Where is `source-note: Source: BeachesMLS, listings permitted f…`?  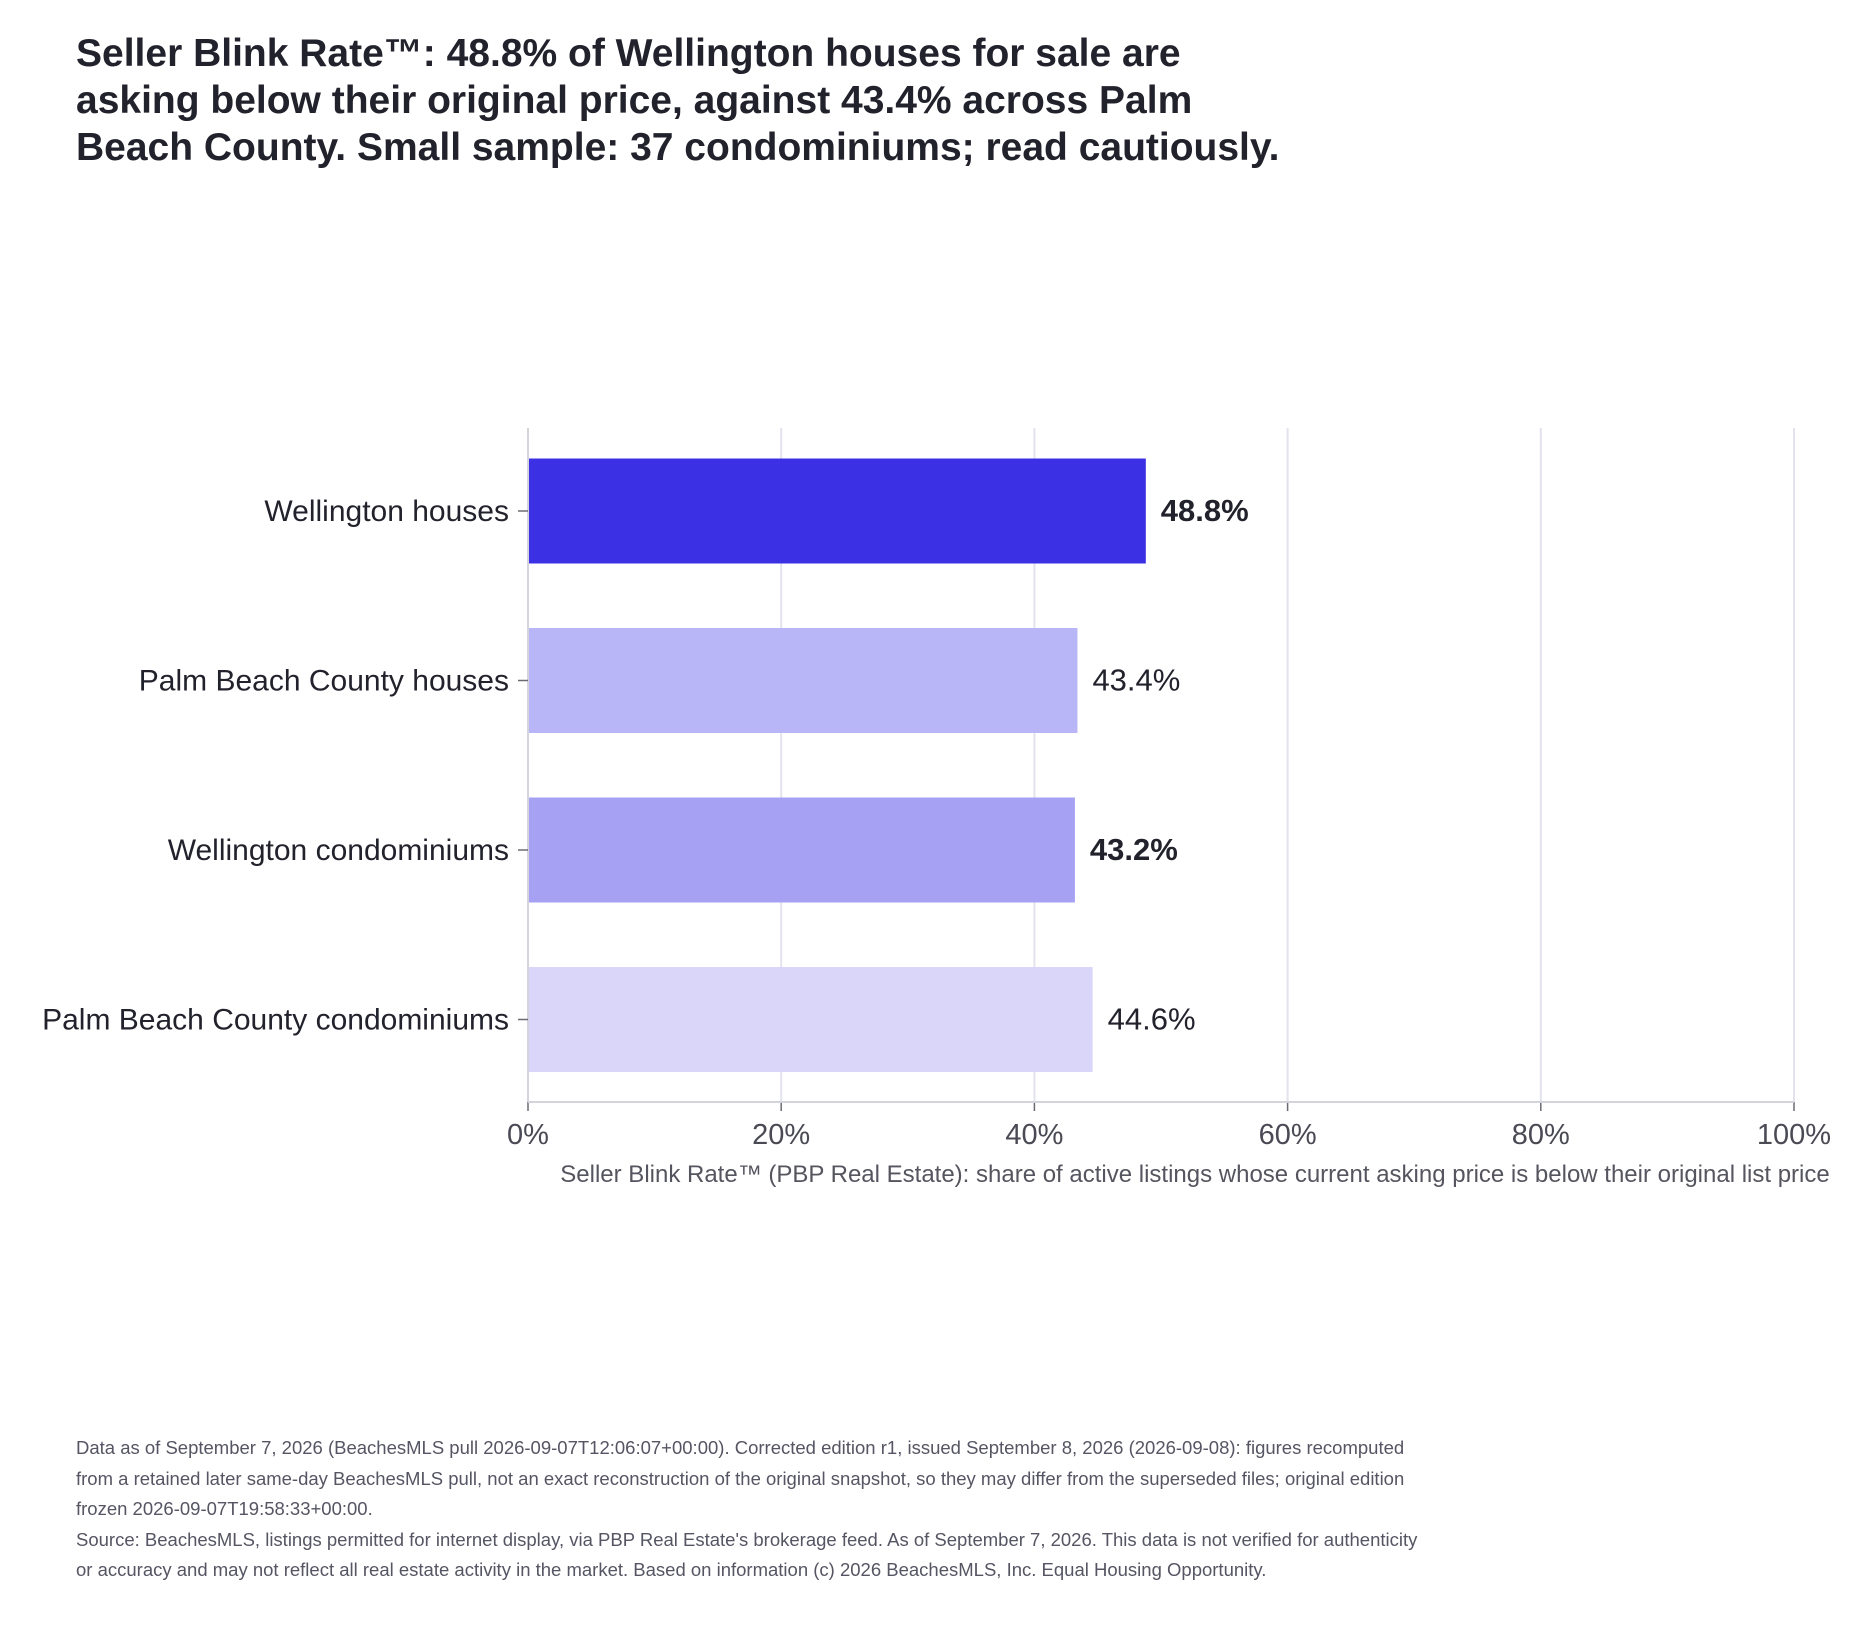
source-note: Source: BeachesMLS, listings permitted f… is located at coordinates (747, 1554).